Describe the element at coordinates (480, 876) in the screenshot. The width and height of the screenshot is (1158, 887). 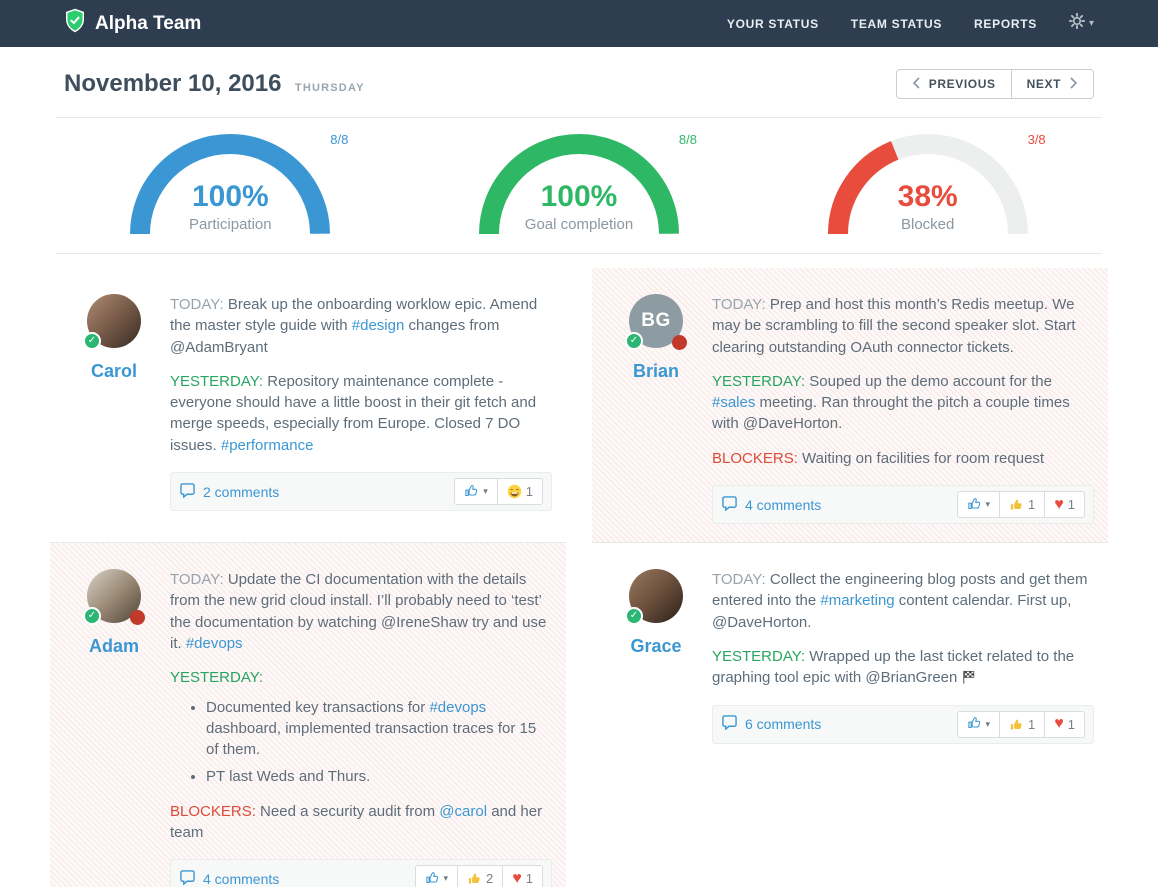
I see `reaction-thumbs-up-button: 2` at that location.